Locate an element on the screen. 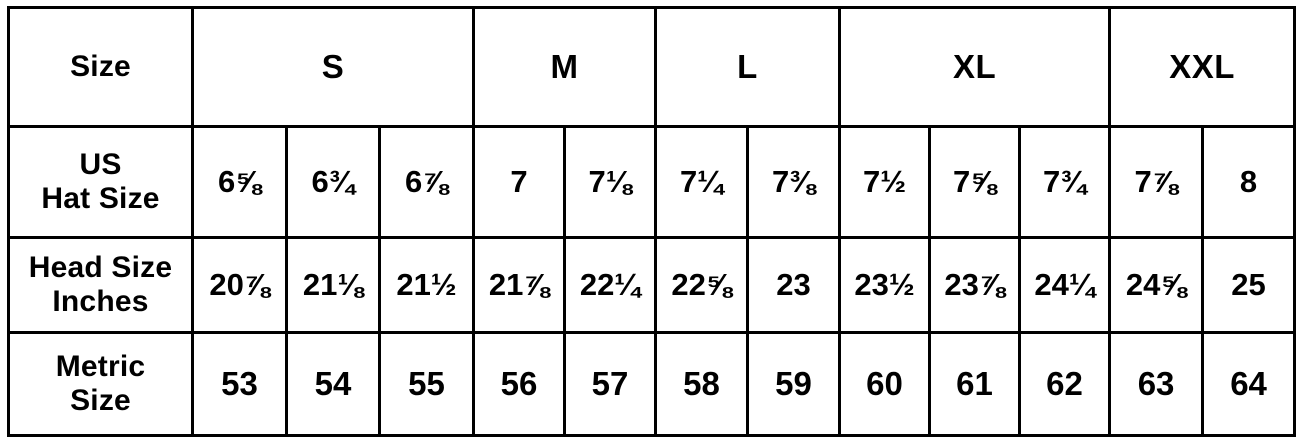 The image size is (1300, 437). us-hat-size-value: 7⅜ is located at coordinates (793, 181).